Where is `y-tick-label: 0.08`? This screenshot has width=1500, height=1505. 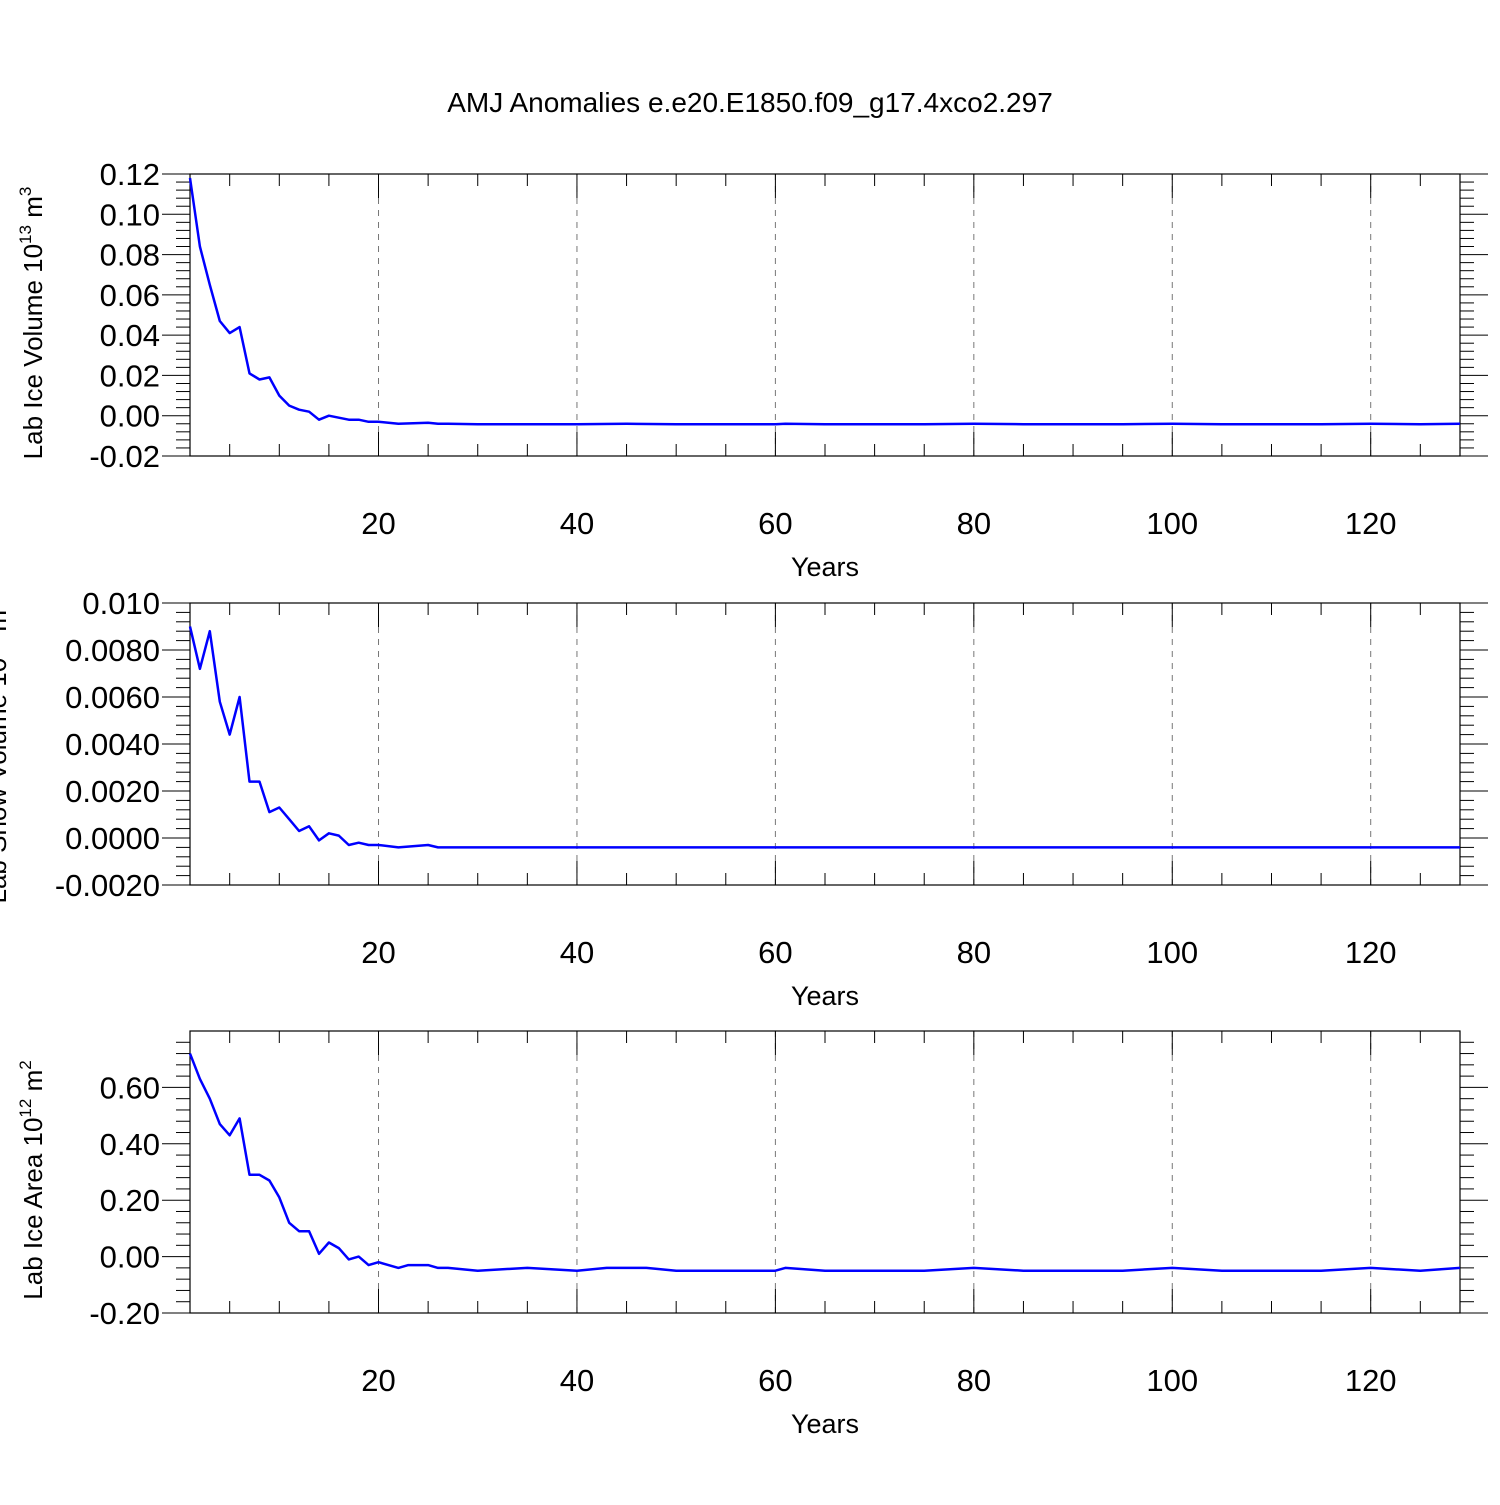 y-tick-label: 0.08 is located at coordinates (130, 255).